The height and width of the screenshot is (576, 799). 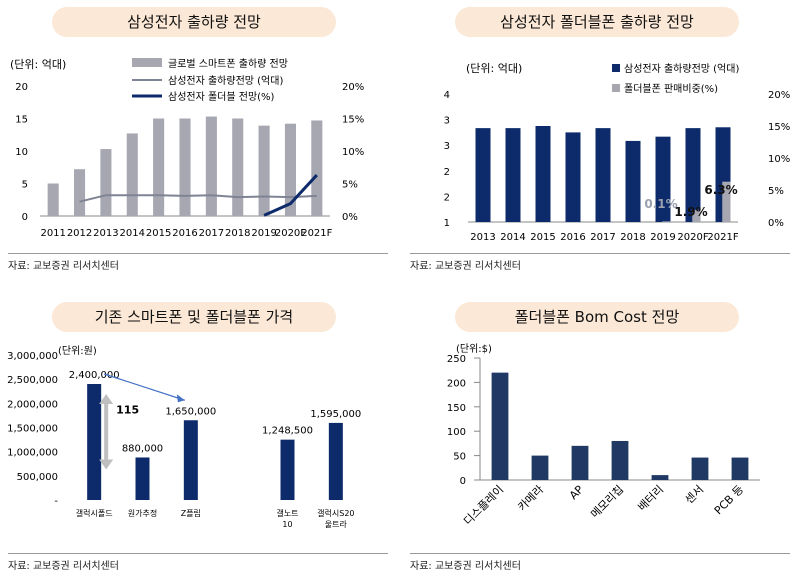 What do you see at coordinates (602, 237) in the screenshot?
I see `x-tick-label: 2017` at bounding box center [602, 237].